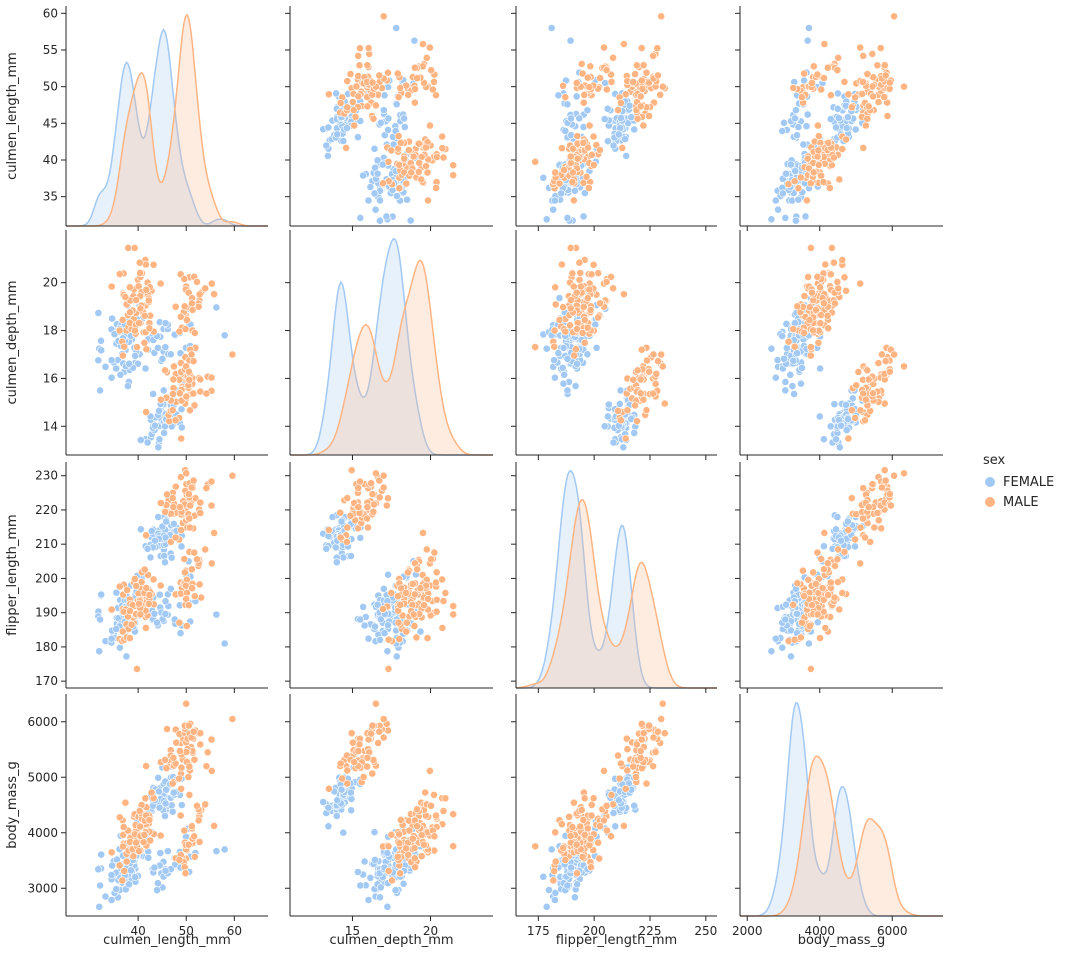 The image size is (1080, 969). What do you see at coordinates (46, 613) in the screenshot?
I see `ytick-label: 190` at bounding box center [46, 613].